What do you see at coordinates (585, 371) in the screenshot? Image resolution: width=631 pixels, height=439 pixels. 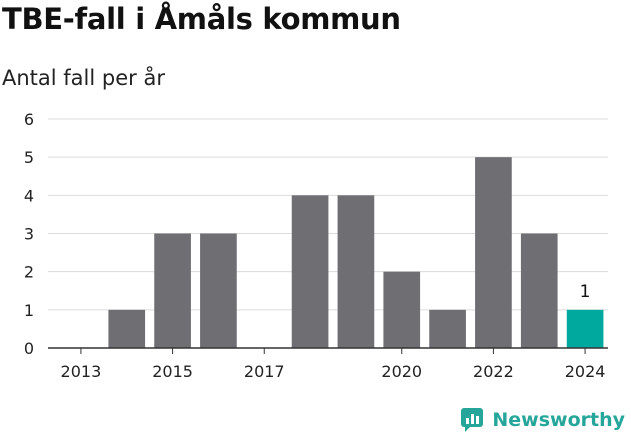 I see `x-tick-label: 2024` at bounding box center [585, 371].